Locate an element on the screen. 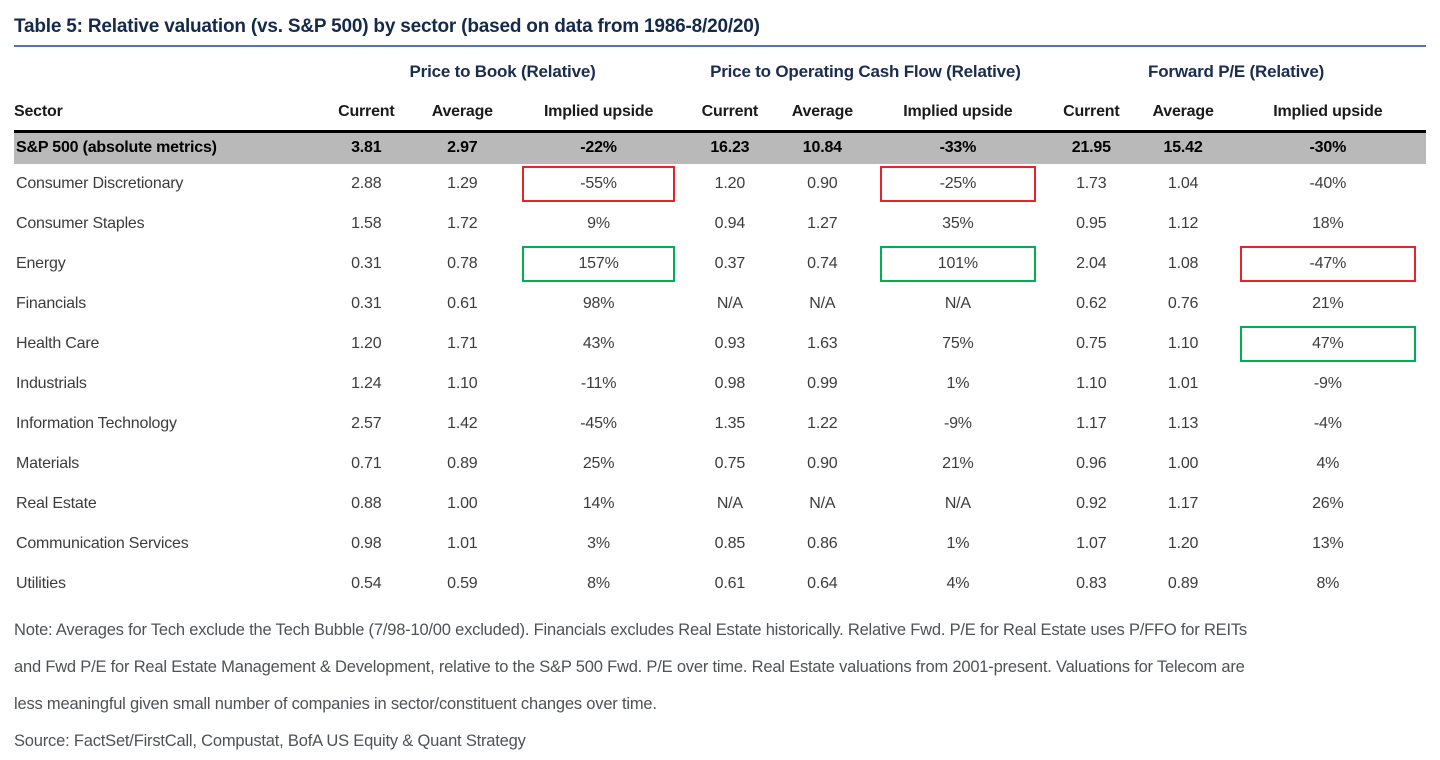 Image resolution: width=1440 pixels, height=760 pixels. value-cell: 0.85 is located at coordinates (730, 543).